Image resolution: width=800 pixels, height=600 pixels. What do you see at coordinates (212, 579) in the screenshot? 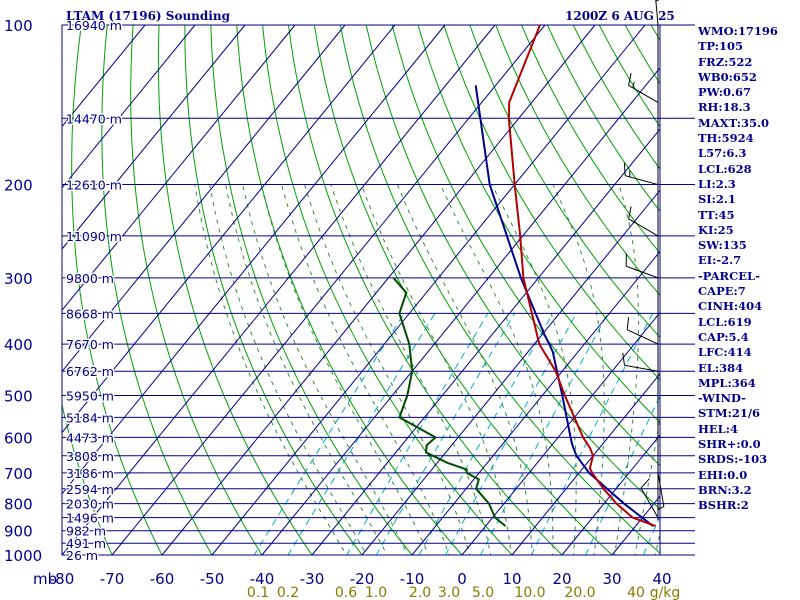
I see `temperature-tick-label: -50` at bounding box center [212, 579].